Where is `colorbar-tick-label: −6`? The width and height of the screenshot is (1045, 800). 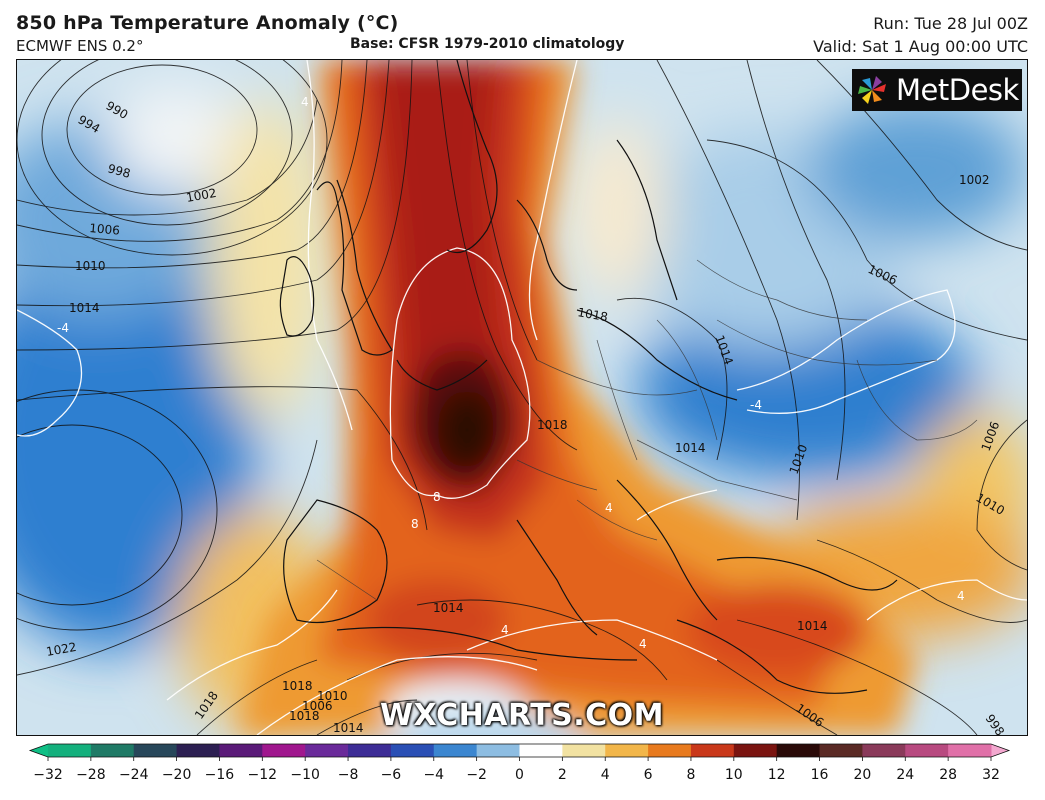 colorbar-tick-label: −6 is located at coordinates (391, 775).